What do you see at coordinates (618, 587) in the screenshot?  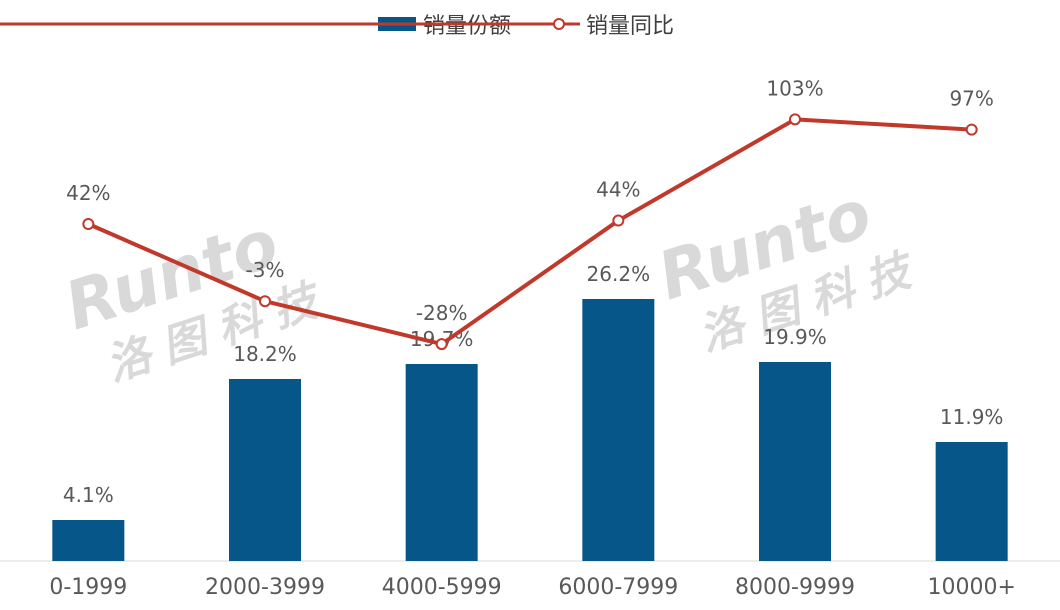 I see `x-tick-label: 6000-7999` at bounding box center [618, 587].